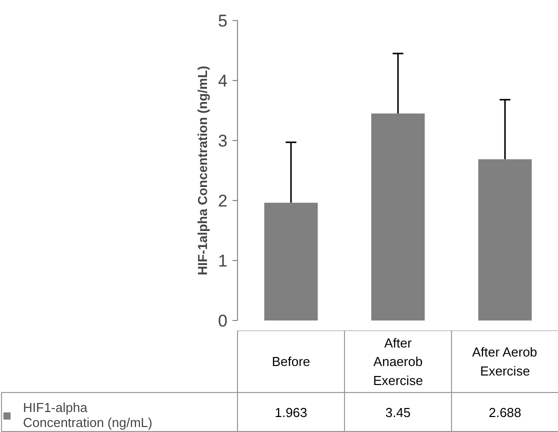 The width and height of the screenshot is (558, 432). Describe the element at coordinates (223, 21) in the screenshot. I see `y-tick-label: 5` at that location.